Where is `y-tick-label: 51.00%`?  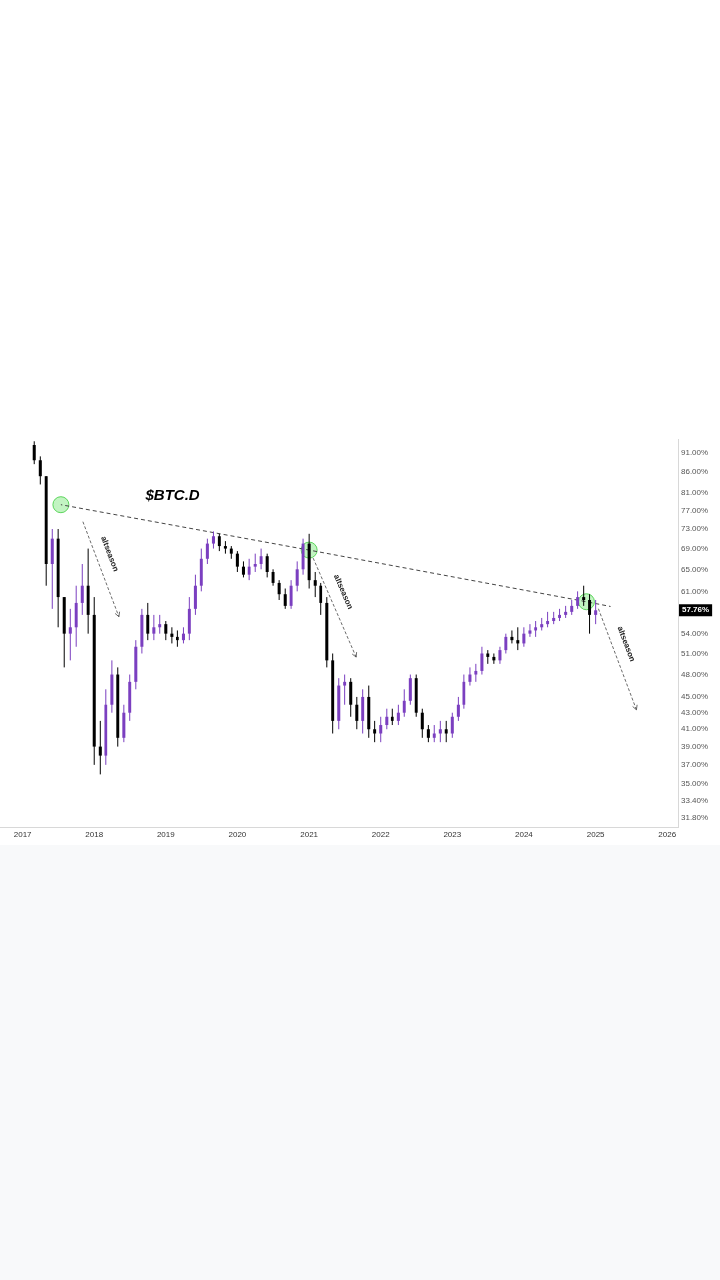
y-tick-label: 51.00% is located at coordinates (695, 653).